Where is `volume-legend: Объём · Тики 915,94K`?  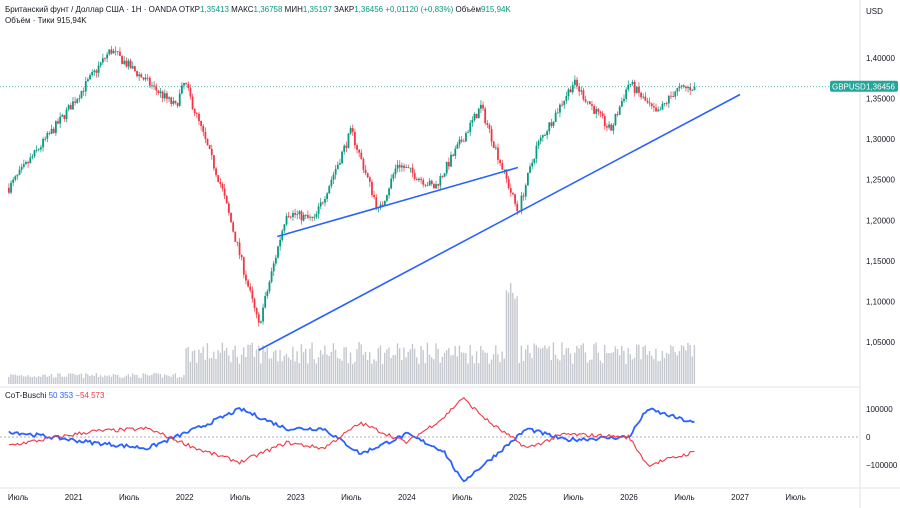
volume-legend: Объём · Тики 915,94K is located at coordinates (46, 20).